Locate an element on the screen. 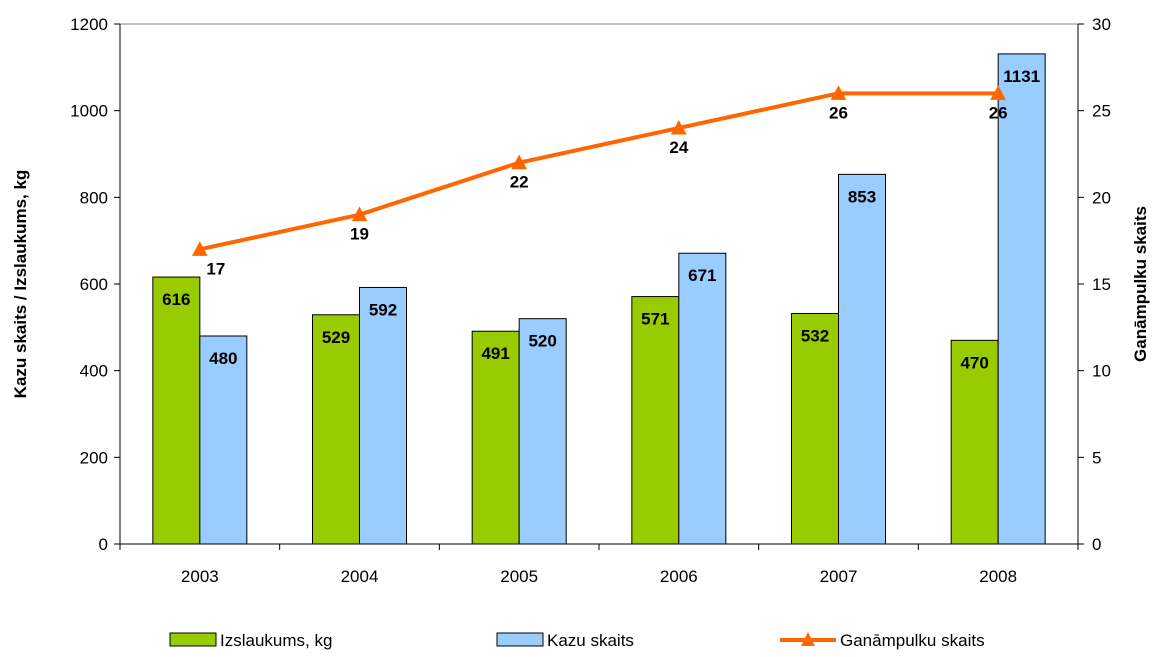 The image size is (1152, 657). bar-data-label: 853 is located at coordinates (862, 196).